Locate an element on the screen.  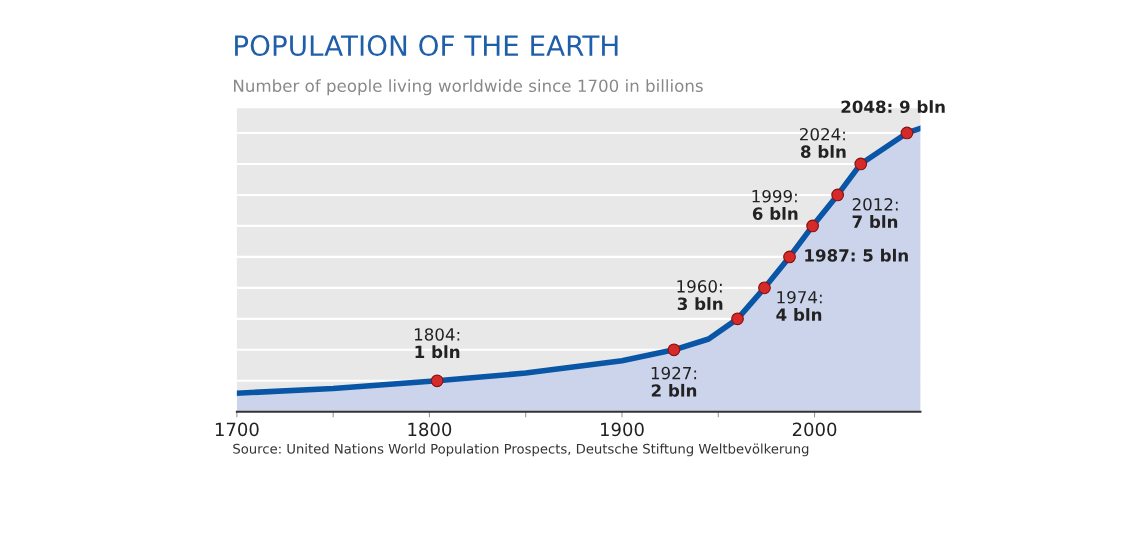
chart-title: POPULATION OF THE EARTH is located at coordinates (426, 46).